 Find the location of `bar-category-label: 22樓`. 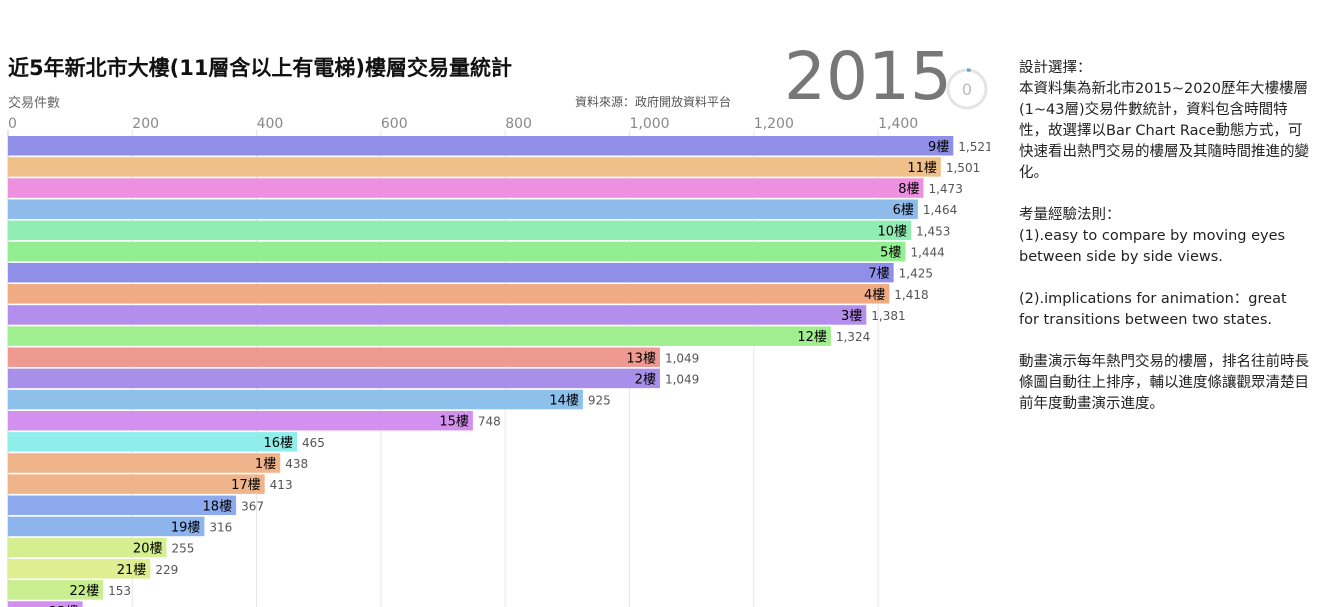

bar-category-label: 22樓 is located at coordinates (85, 591).